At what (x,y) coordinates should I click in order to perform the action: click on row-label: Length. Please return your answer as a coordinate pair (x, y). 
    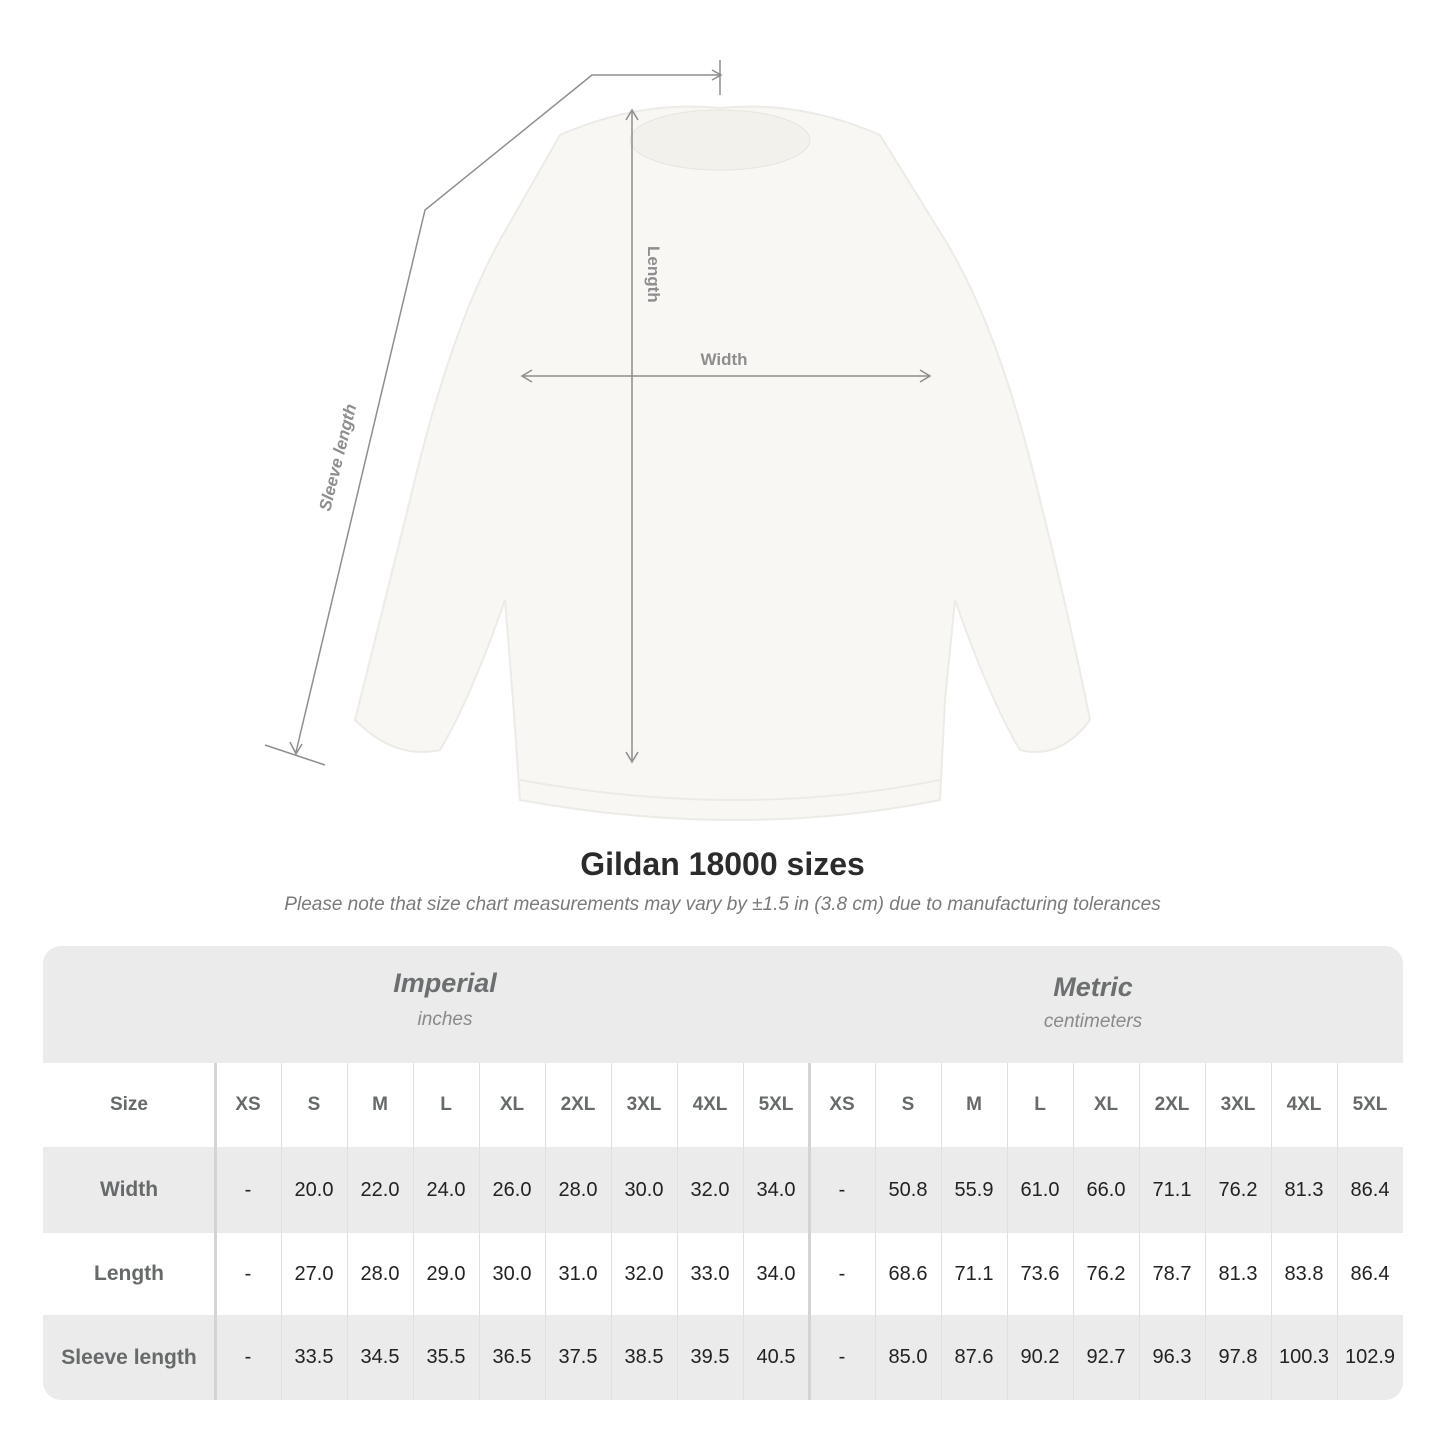
    Looking at the image, I should click on (129, 1273).